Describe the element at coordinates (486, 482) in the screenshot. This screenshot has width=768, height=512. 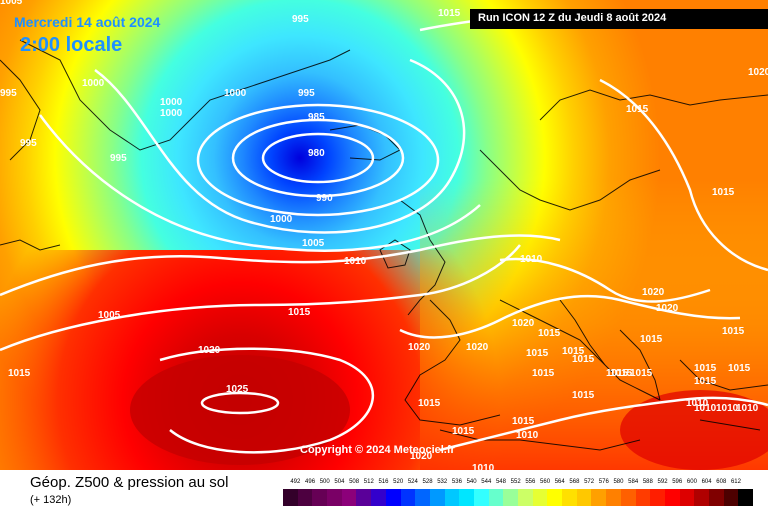
I see `scale-tick-label: 544` at that location.